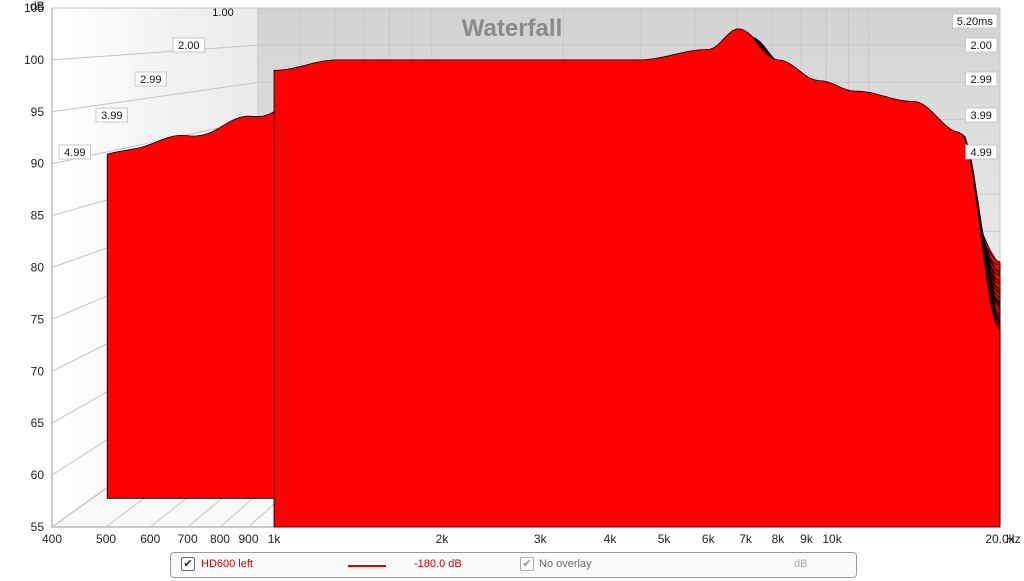  What do you see at coordinates (38, 319) in the screenshot?
I see `y-tick-label: 75` at bounding box center [38, 319].